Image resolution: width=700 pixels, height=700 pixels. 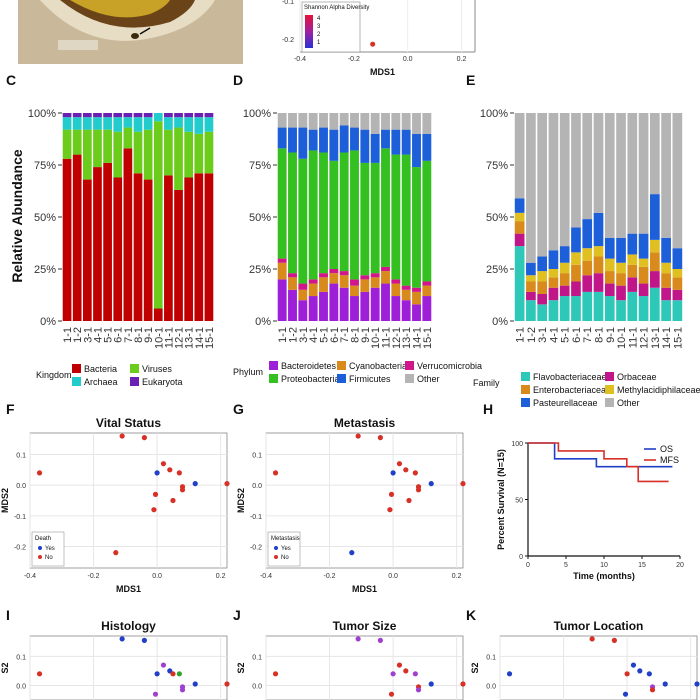 What do you see at coordinates (382, 72) in the screenshot?
I see `x-axis-label: MDS1` at bounding box center [382, 72].